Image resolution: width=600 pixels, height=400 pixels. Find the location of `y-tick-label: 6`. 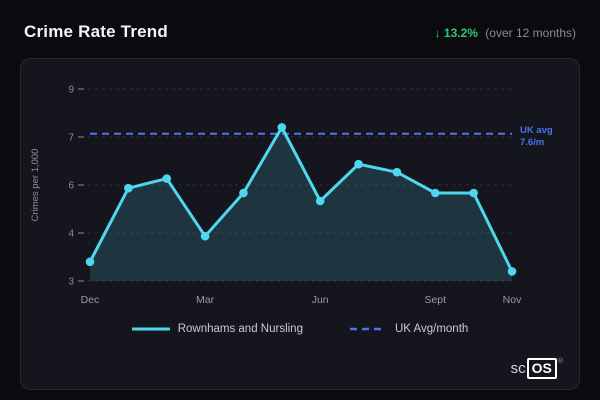

y-tick-label: 6 is located at coordinates (71, 186).